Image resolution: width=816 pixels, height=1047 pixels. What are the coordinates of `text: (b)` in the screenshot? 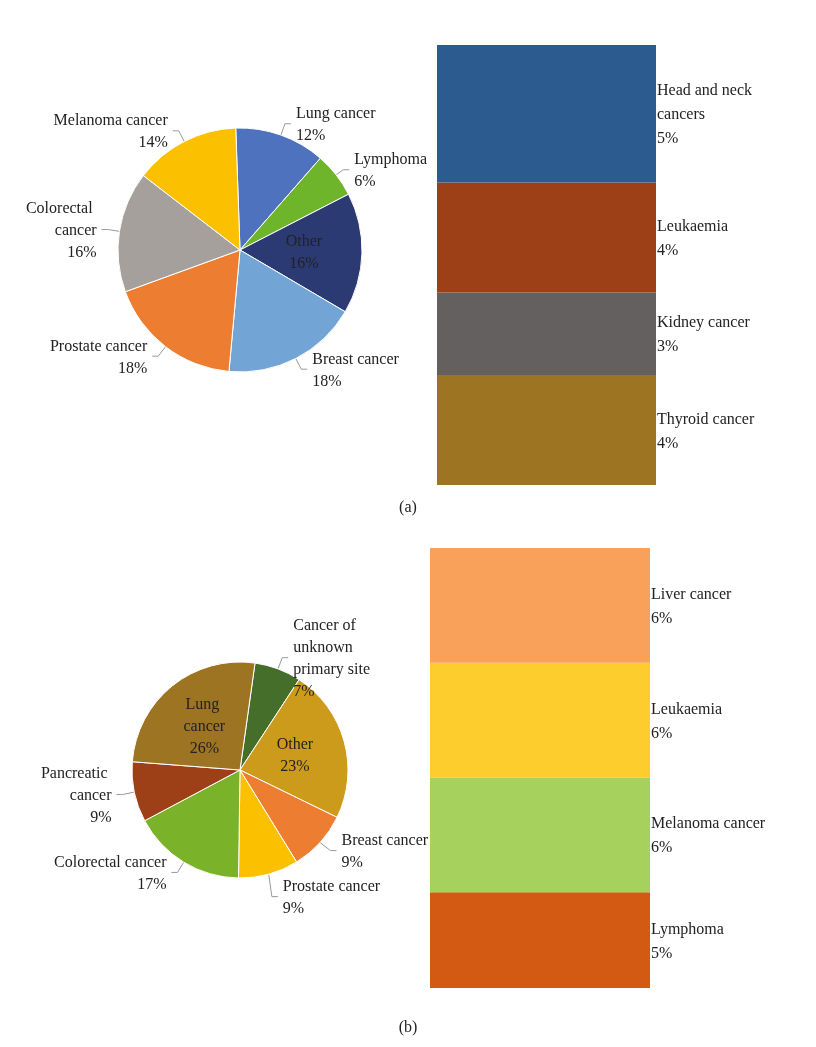 It's located at (408, 1027).